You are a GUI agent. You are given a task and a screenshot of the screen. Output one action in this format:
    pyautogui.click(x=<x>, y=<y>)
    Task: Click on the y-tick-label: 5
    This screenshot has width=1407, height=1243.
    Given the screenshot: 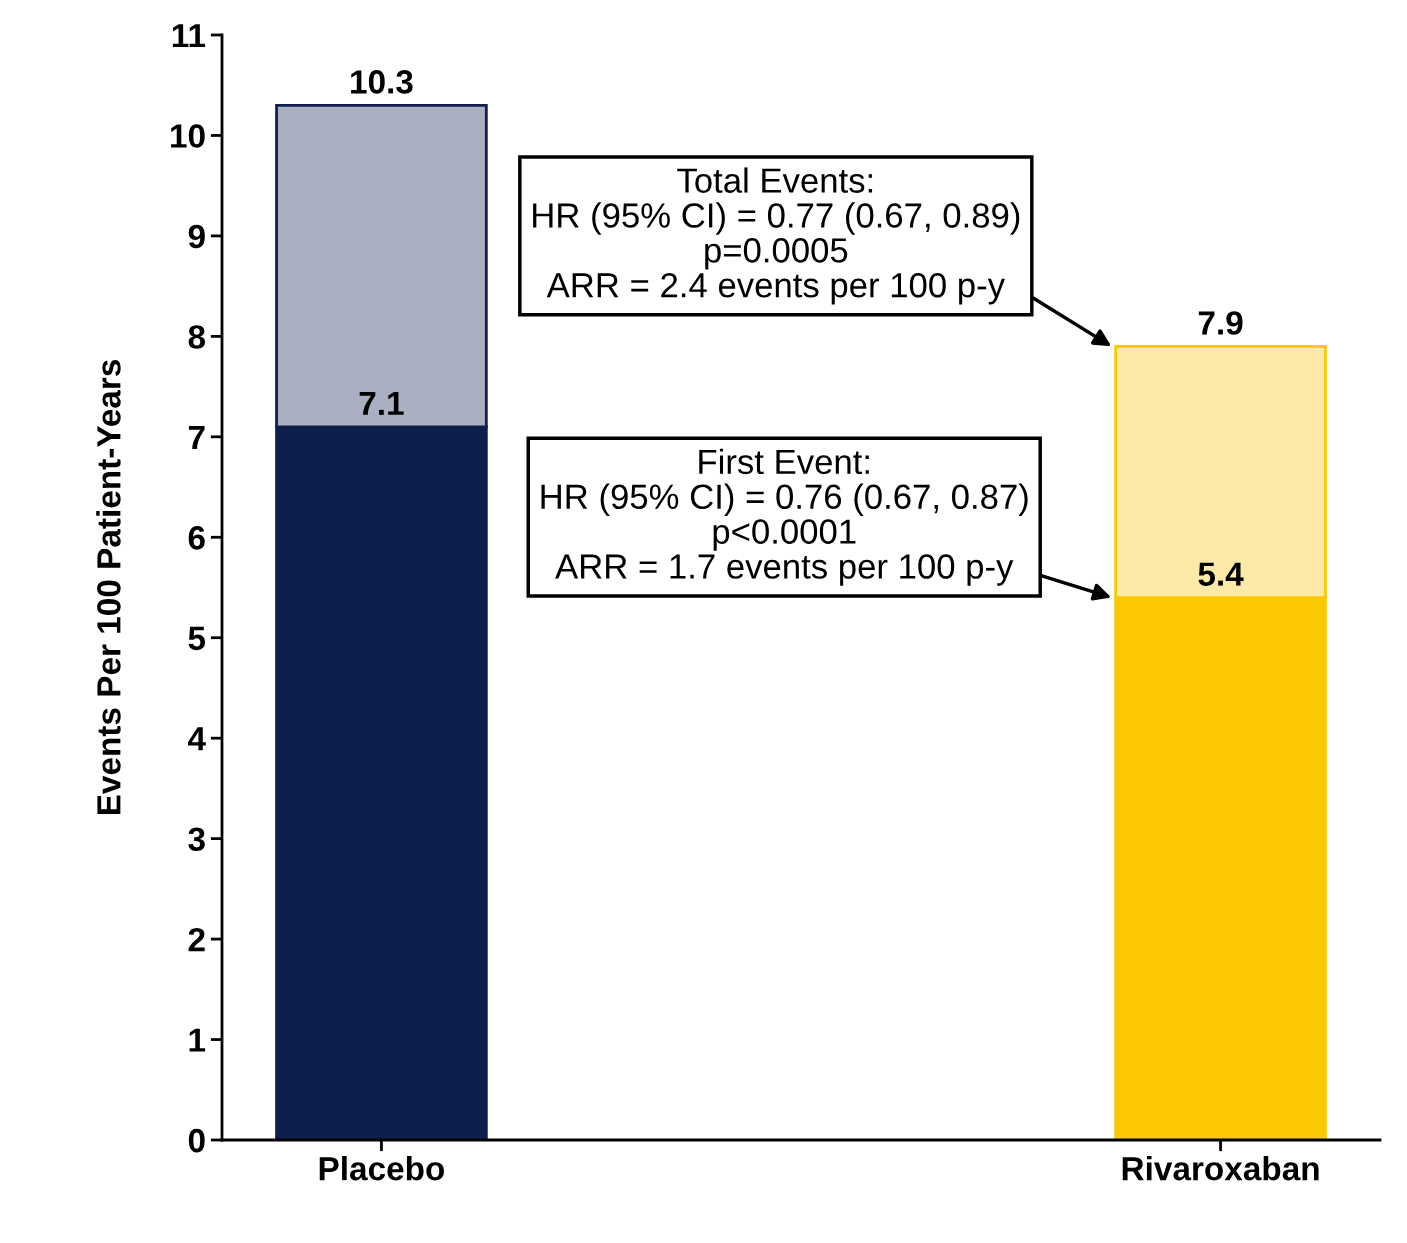 What is the action you would take?
    pyautogui.click(x=197, y=638)
    